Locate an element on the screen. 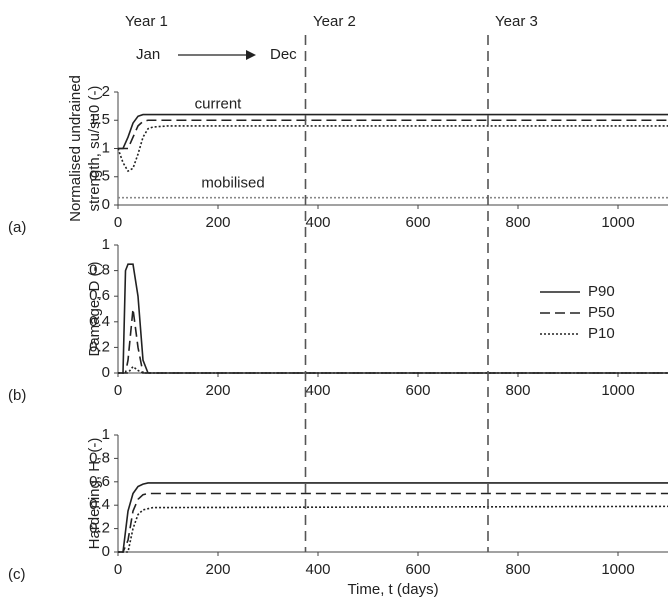  annotation: current is located at coordinates (219, 103).